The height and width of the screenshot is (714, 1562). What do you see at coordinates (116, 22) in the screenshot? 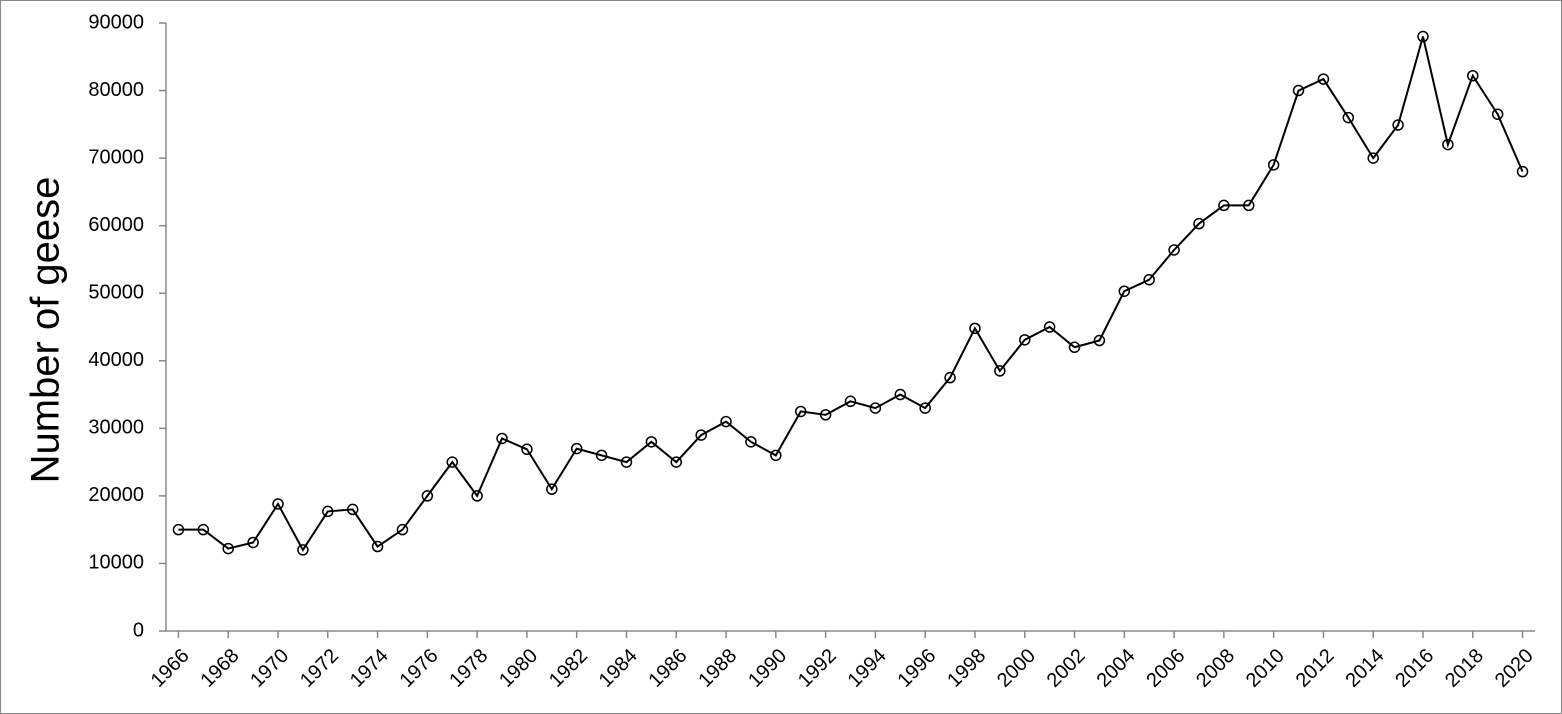
I see `y-tick-label: 90000` at bounding box center [116, 22].